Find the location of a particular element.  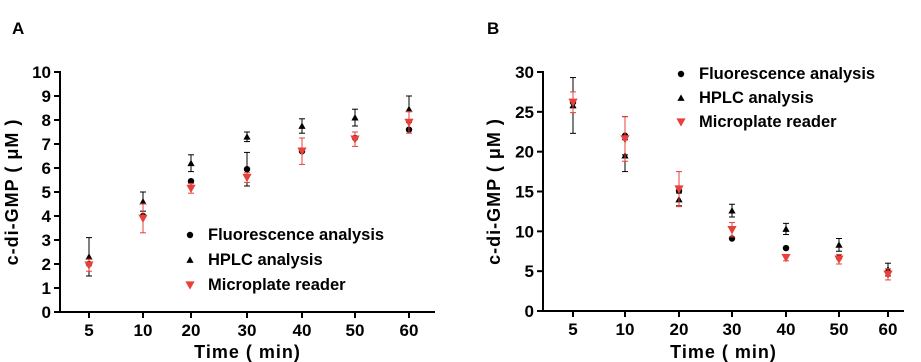

y-tick-label: 3 is located at coordinates (46, 240).